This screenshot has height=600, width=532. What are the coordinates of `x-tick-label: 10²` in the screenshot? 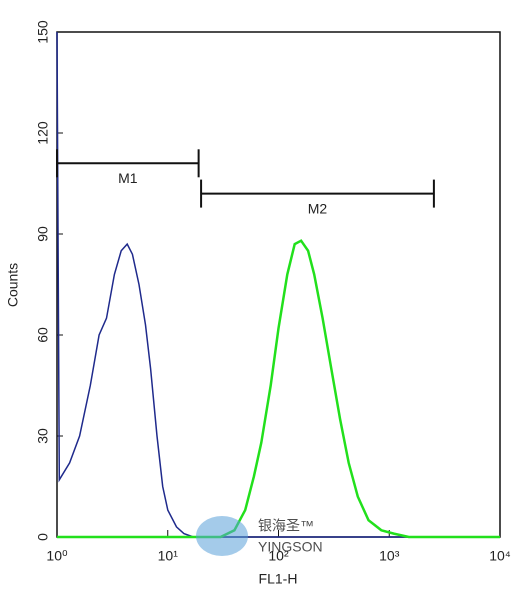 It's located at (278, 556).